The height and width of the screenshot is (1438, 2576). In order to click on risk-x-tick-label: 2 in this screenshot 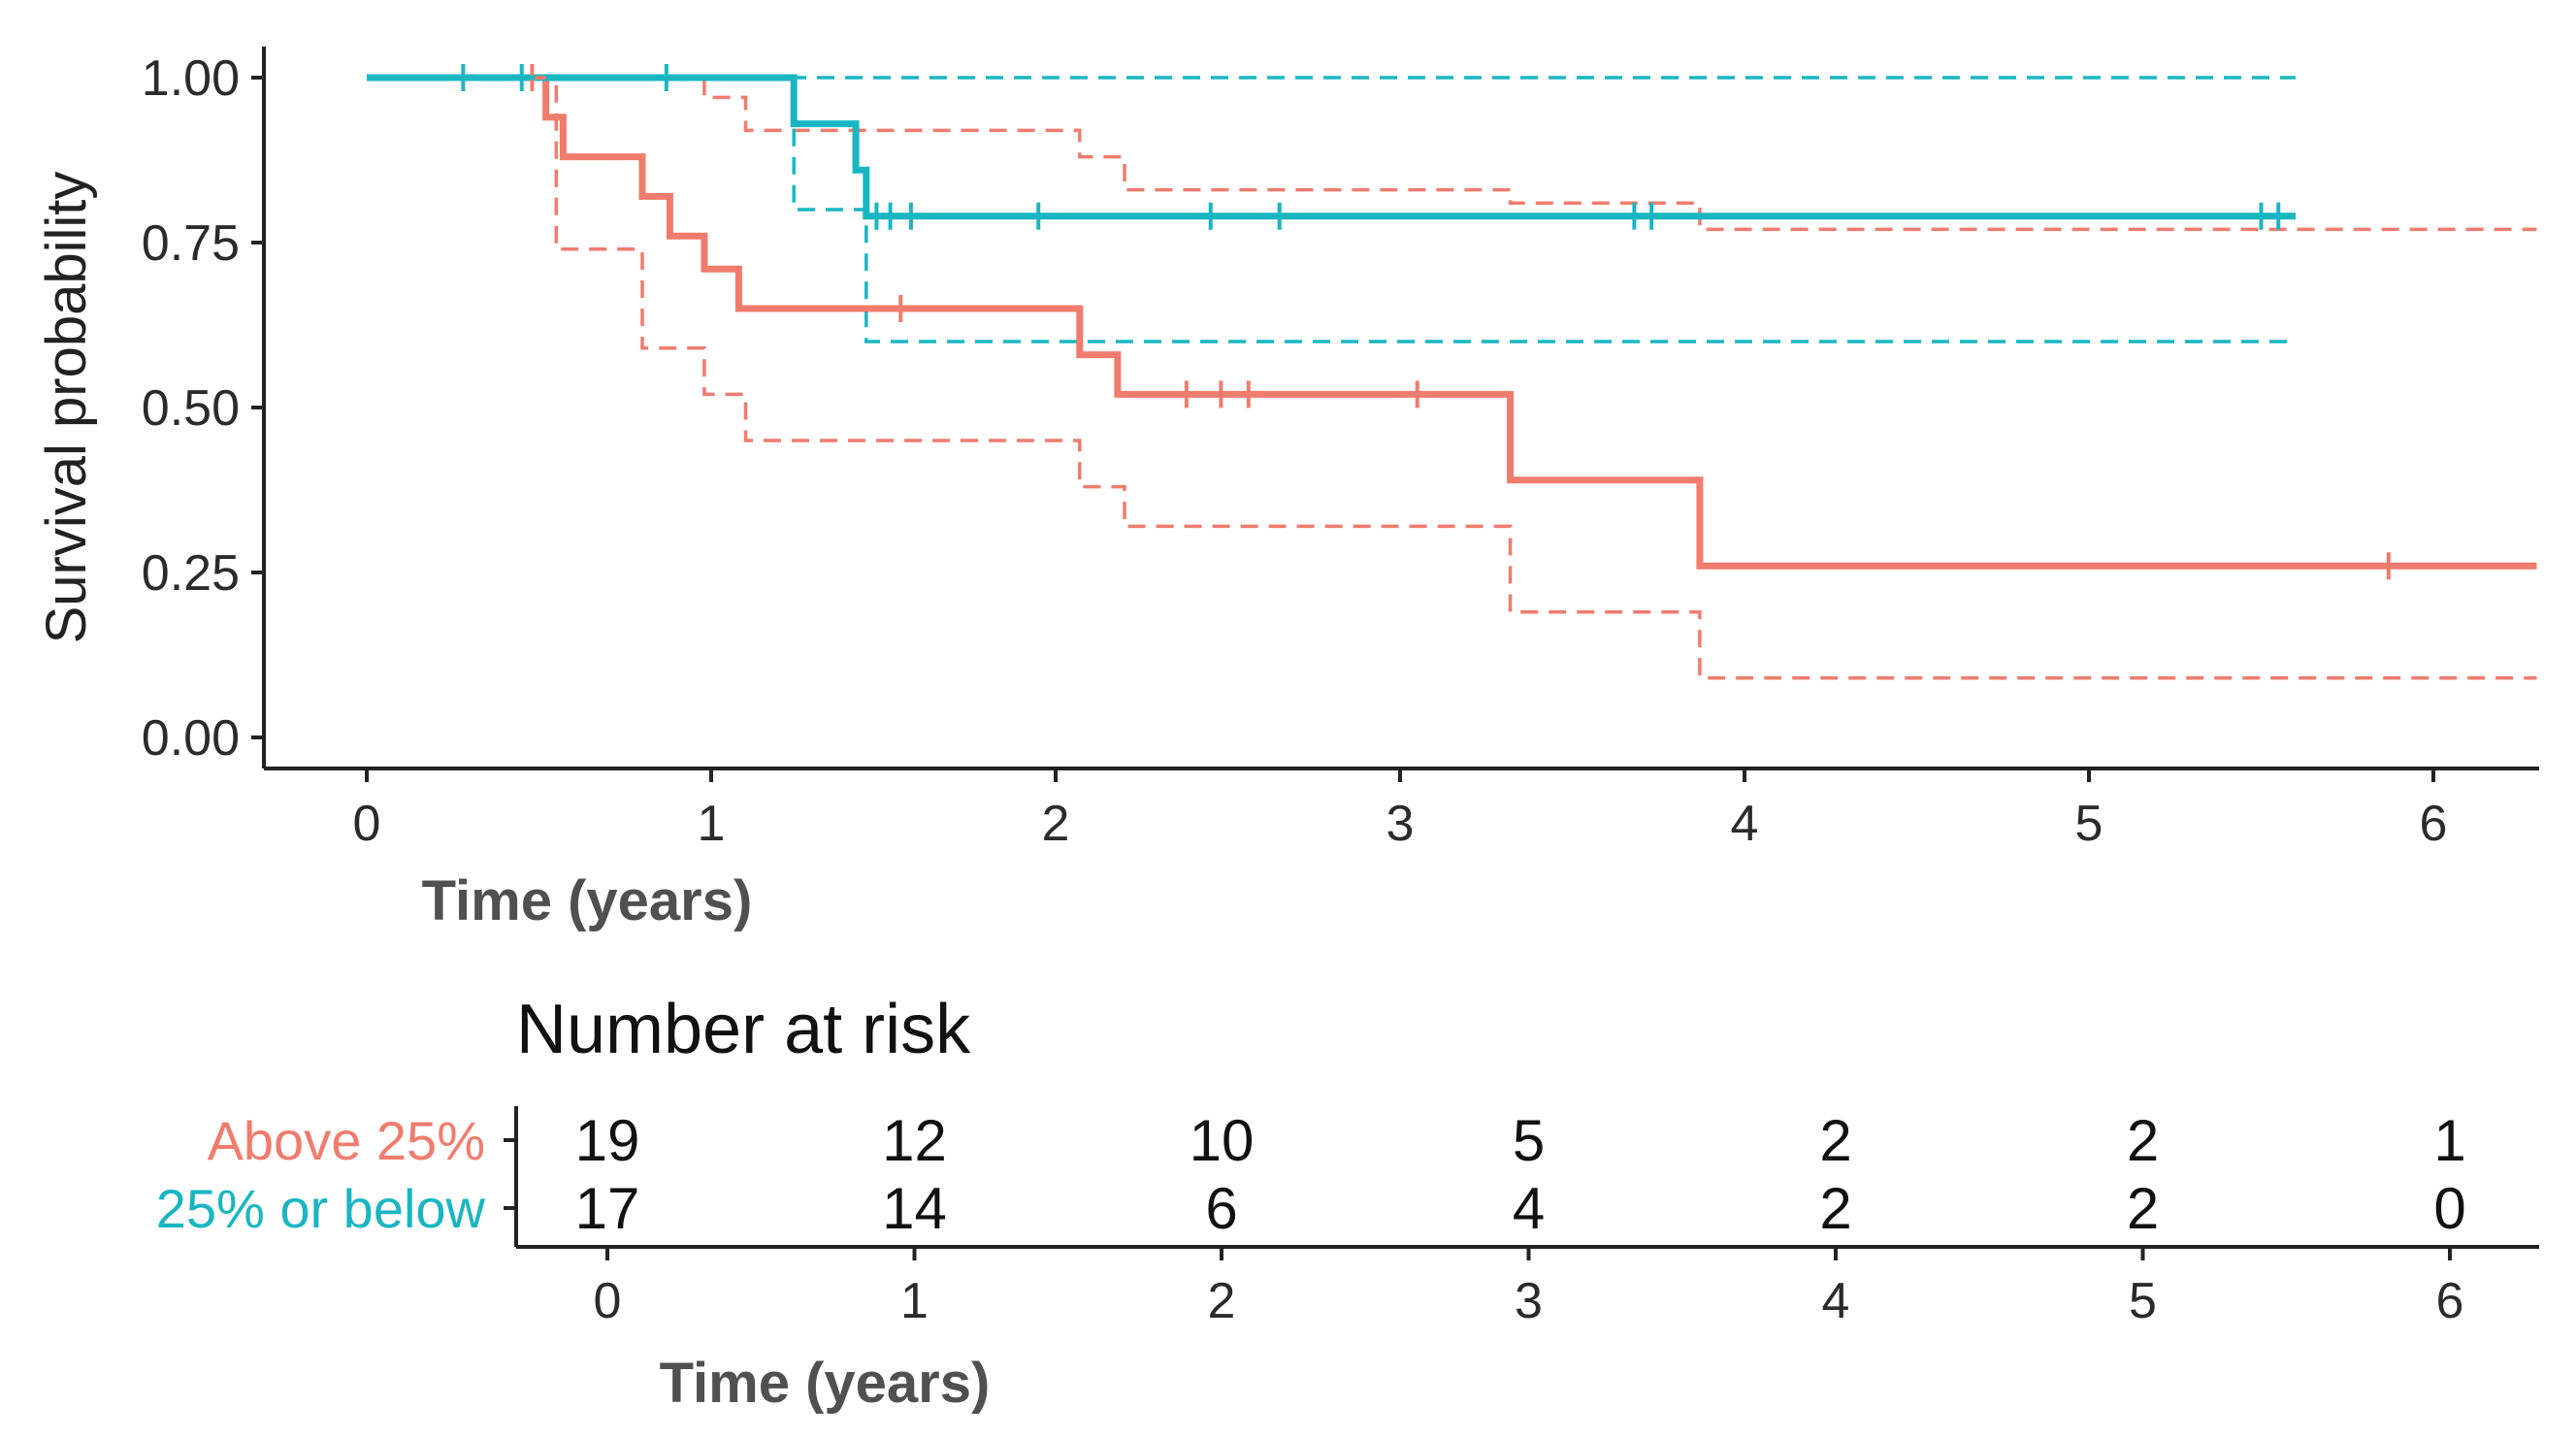, I will do `click(1222, 1301)`.